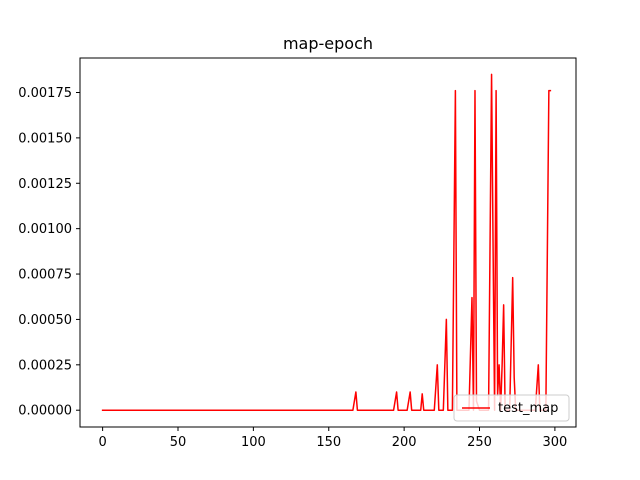  Describe the element at coordinates (45, 275) in the screenshot. I see `y-tick-label: 0.00075` at that location.